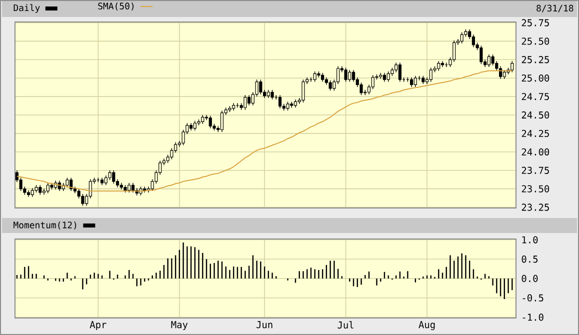 The height and width of the screenshot is (335, 579). Describe the element at coordinates (535, 207) in the screenshot. I see `y-tick-label: 23.25` at that location.